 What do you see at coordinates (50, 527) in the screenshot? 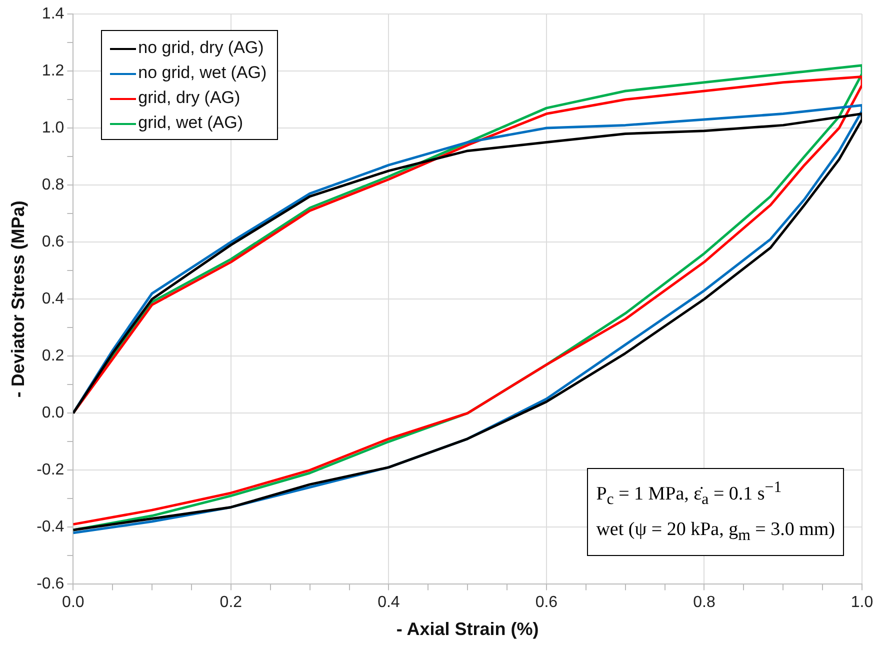
I see `y-tick-label: -0.4` at bounding box center [50, 527].